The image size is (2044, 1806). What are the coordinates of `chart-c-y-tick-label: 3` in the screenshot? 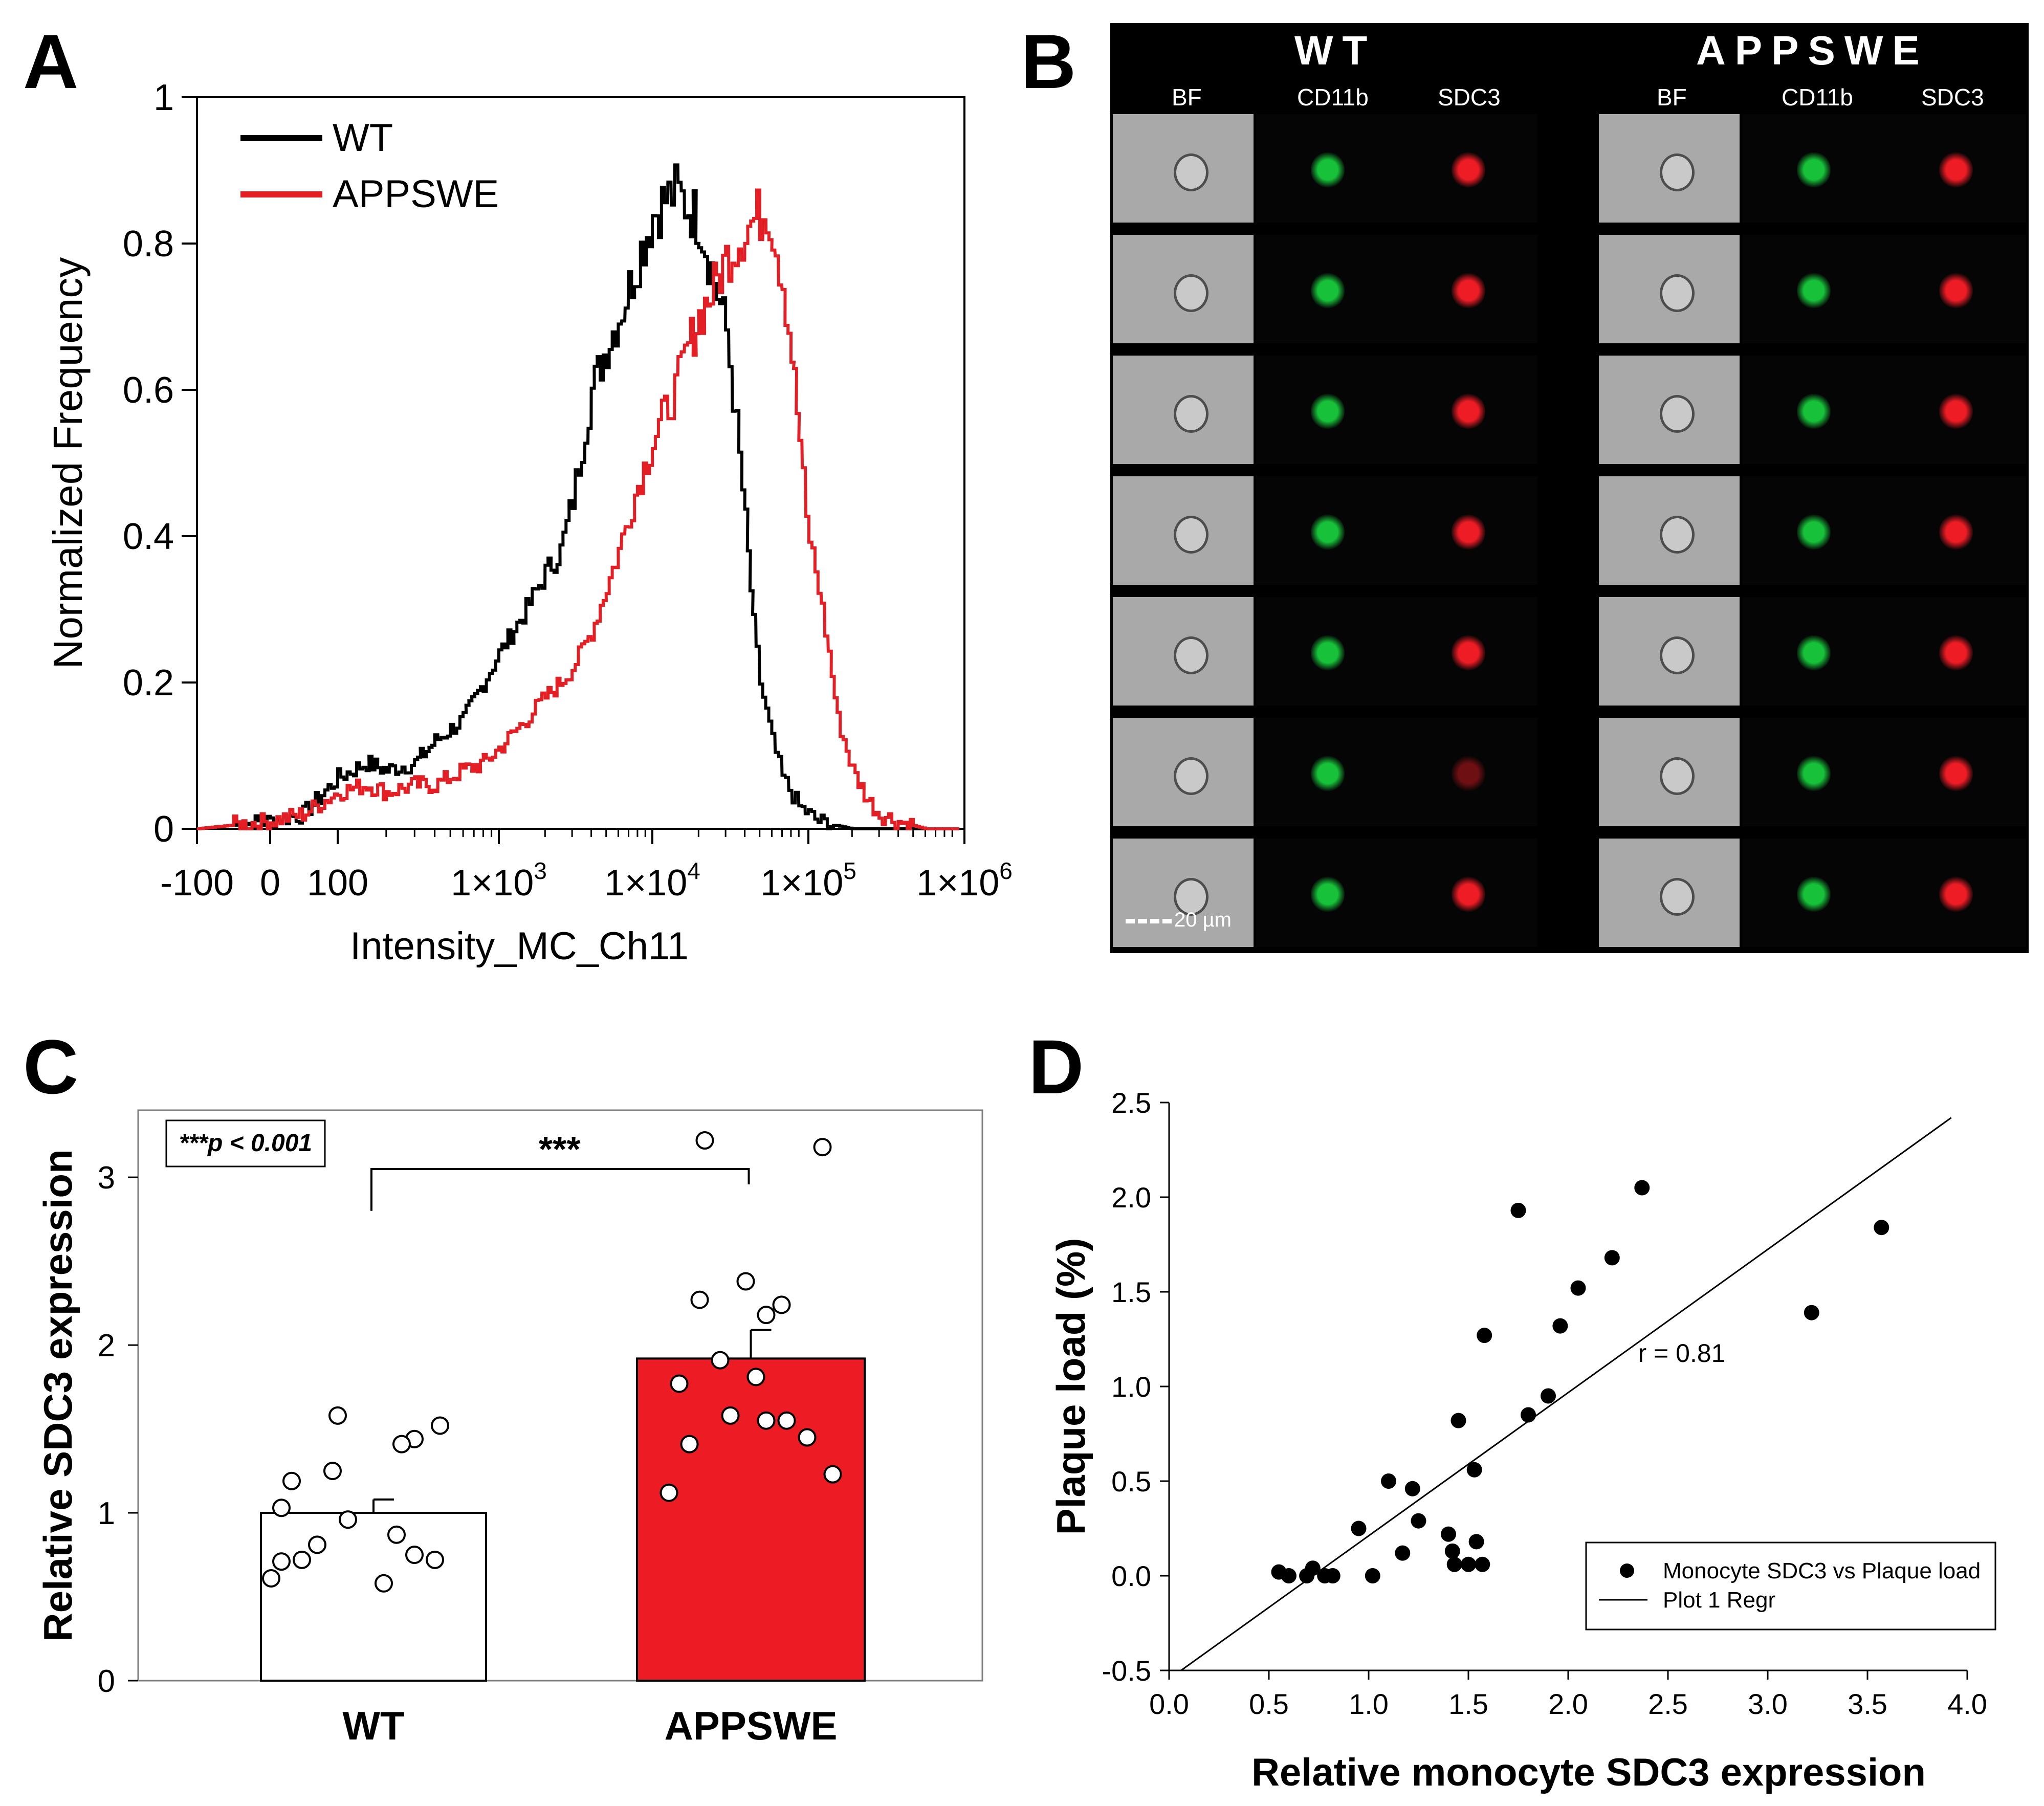 It's located at (106, 1178).